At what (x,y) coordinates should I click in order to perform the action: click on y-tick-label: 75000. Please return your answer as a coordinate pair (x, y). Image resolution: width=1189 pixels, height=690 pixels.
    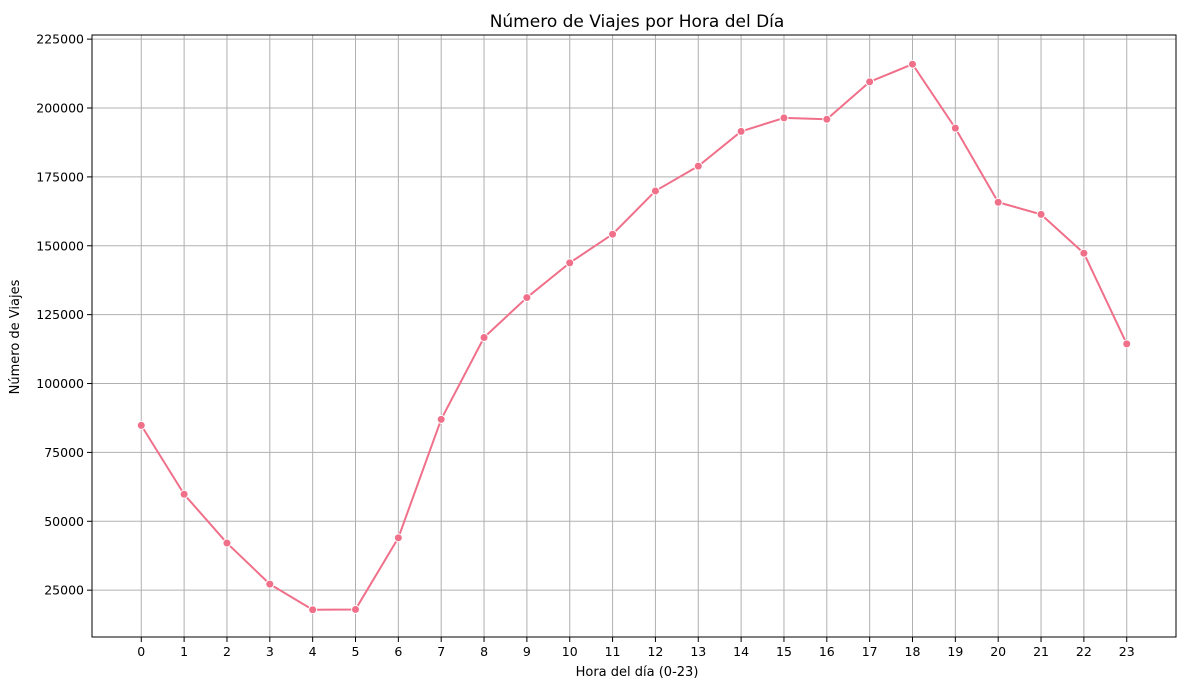
    Looking at the image, I should click on (64, 452).